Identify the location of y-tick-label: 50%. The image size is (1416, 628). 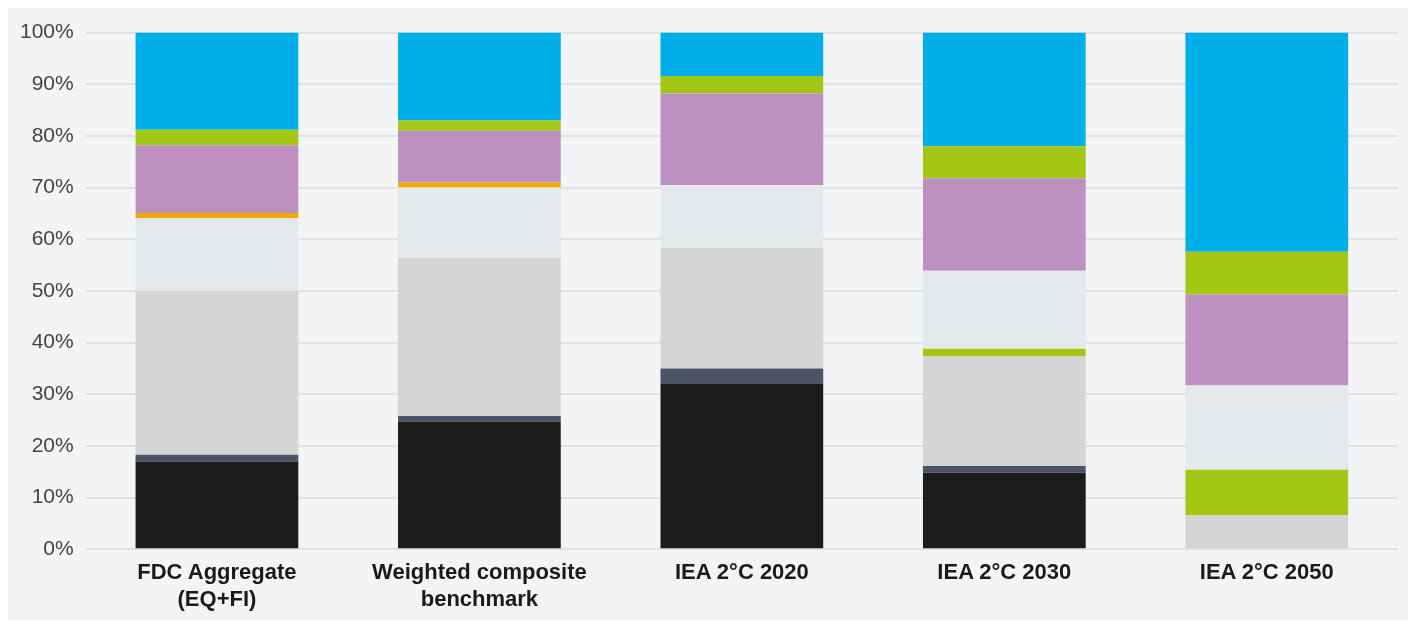
(52, 289).